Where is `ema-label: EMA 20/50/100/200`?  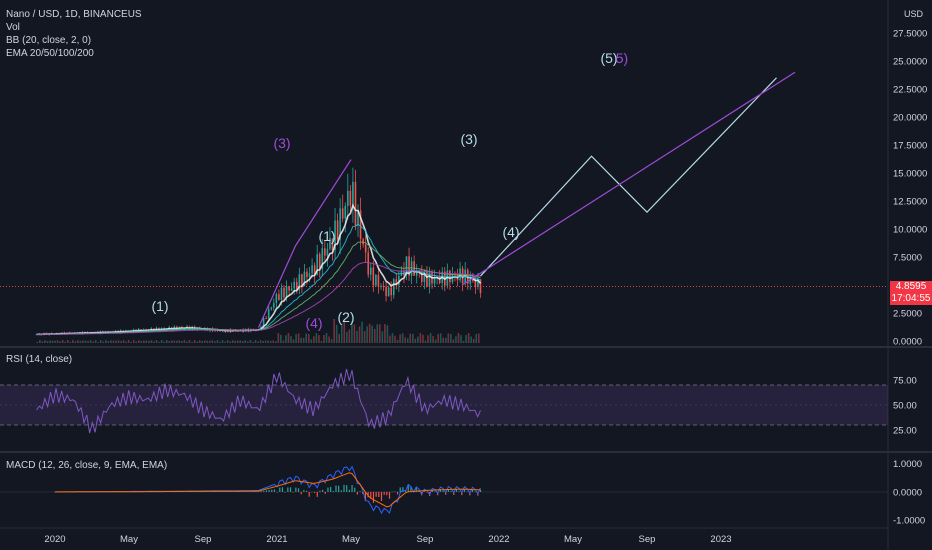 ema-label: EMA 20/50/100/200 is located at coordinates (50, 53).